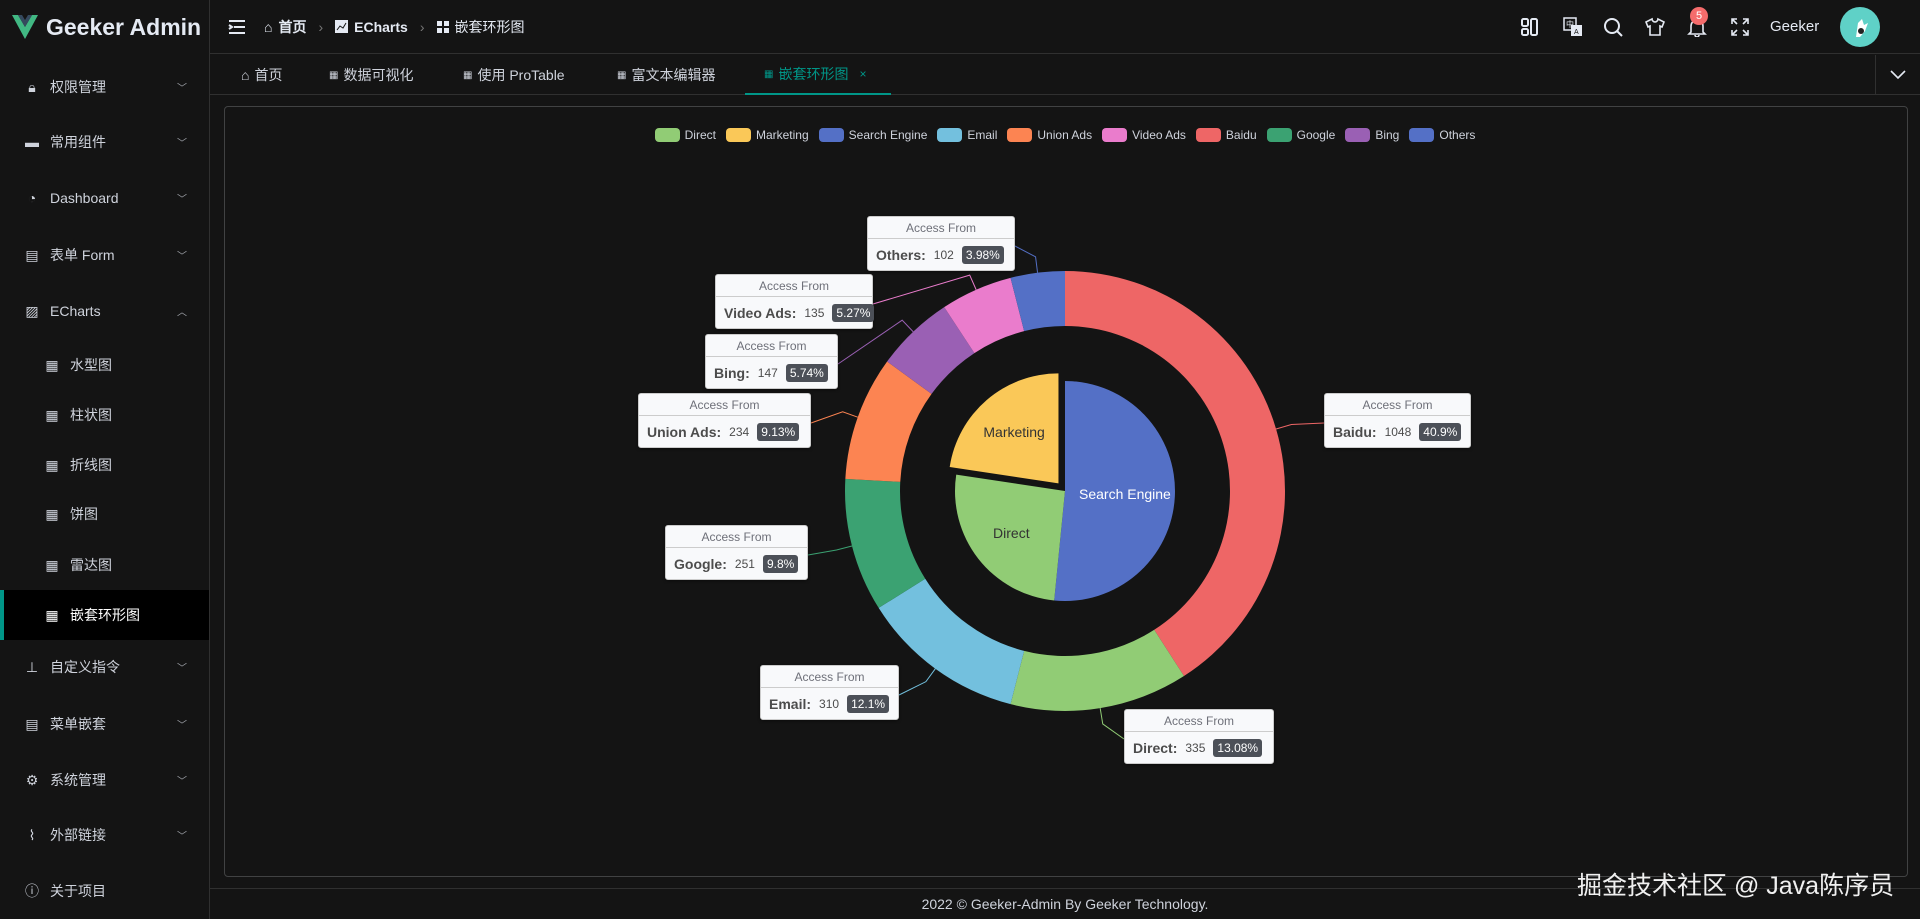  I want to click on label-name: Bing:, so click(732, 372).